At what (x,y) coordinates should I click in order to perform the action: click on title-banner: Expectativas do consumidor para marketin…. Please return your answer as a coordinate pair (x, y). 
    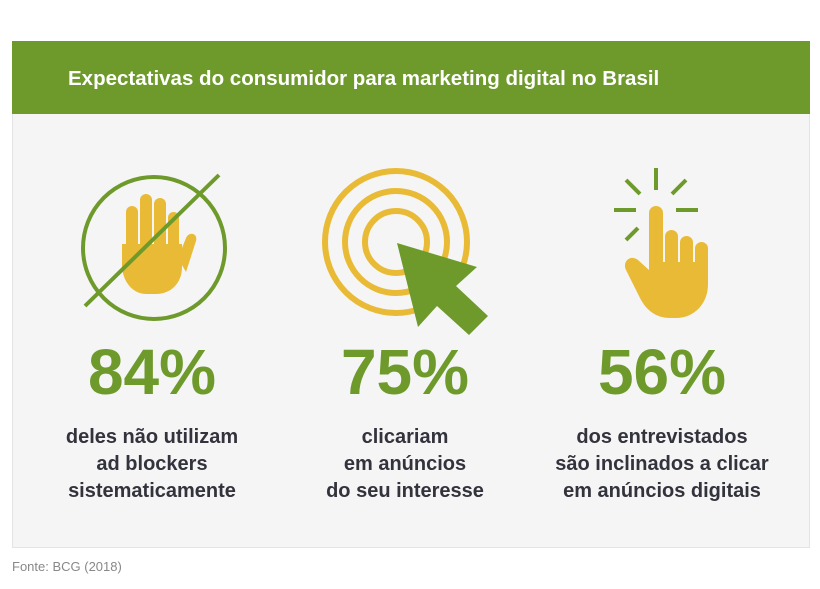
    Looking at the image, I should click on (411, 77).